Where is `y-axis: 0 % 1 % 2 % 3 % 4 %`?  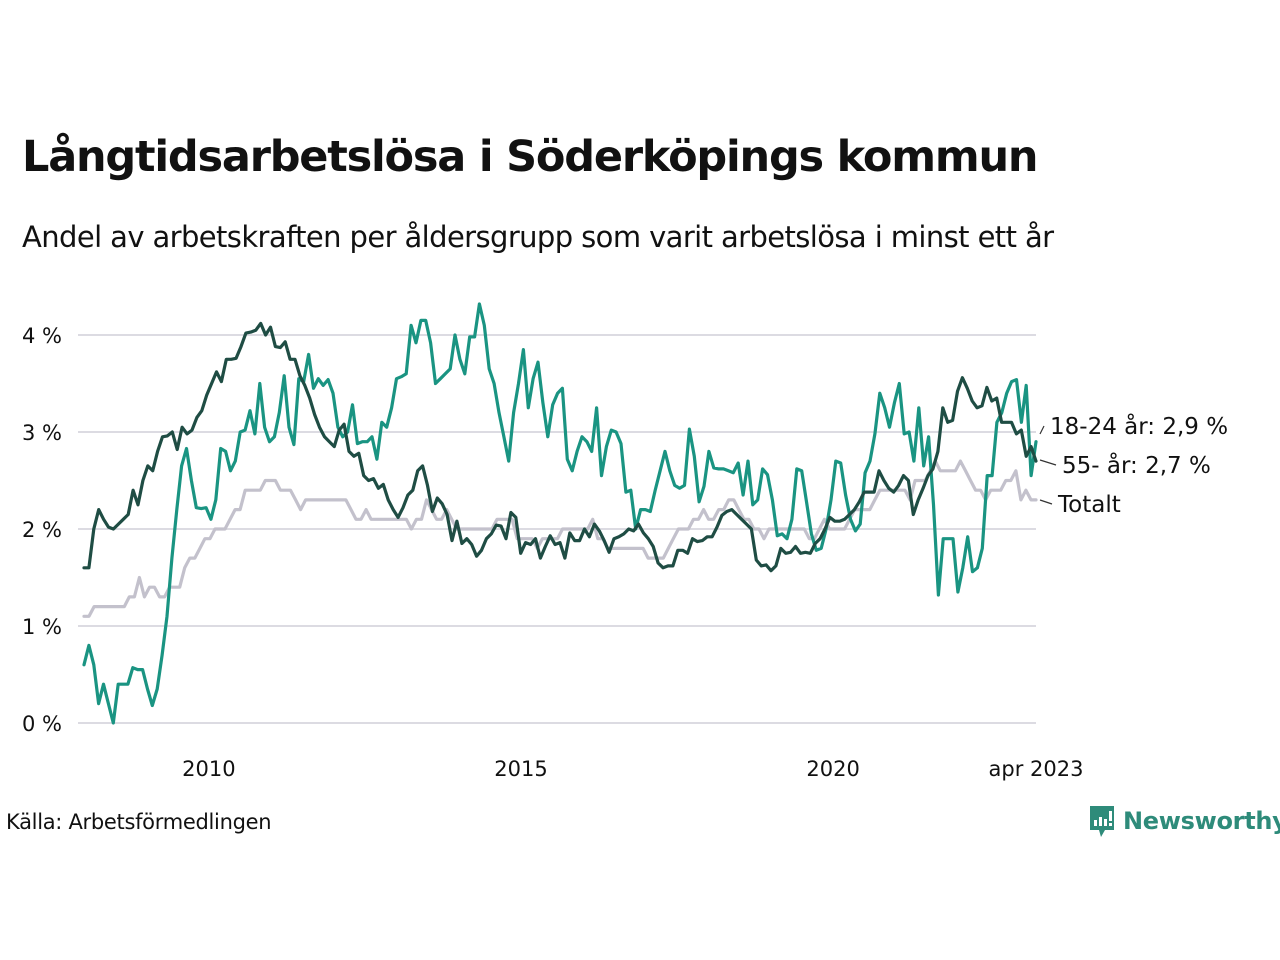
y-axis: 0 % 1 % 2 % 3 % 4 % is located at coordinates (42, 530).